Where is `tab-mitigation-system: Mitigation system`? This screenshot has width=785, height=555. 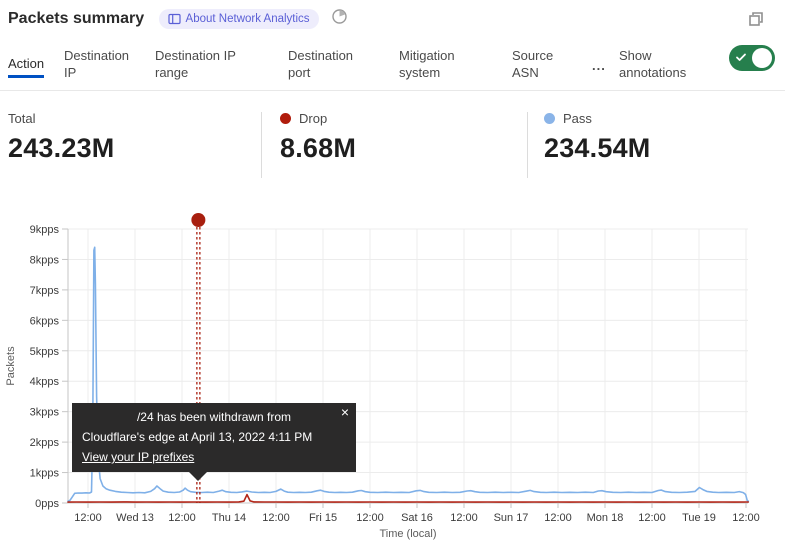 tab-mitigation-system: Mitigation system is located at coordinates (427, 64).